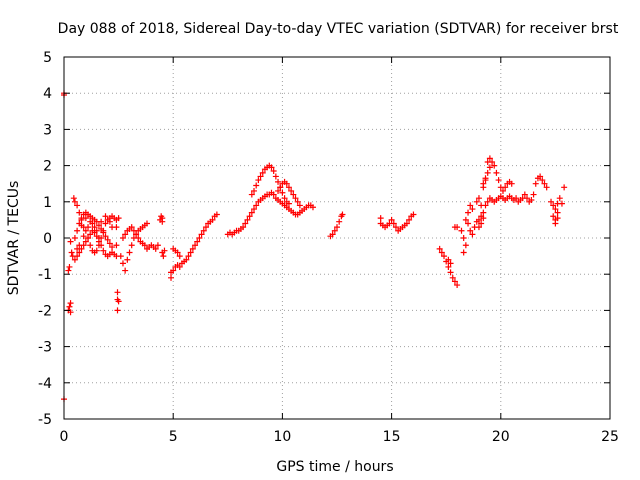 The image size is (640, 480). I want to click on y-tick-label: 5, so click(47, 58).